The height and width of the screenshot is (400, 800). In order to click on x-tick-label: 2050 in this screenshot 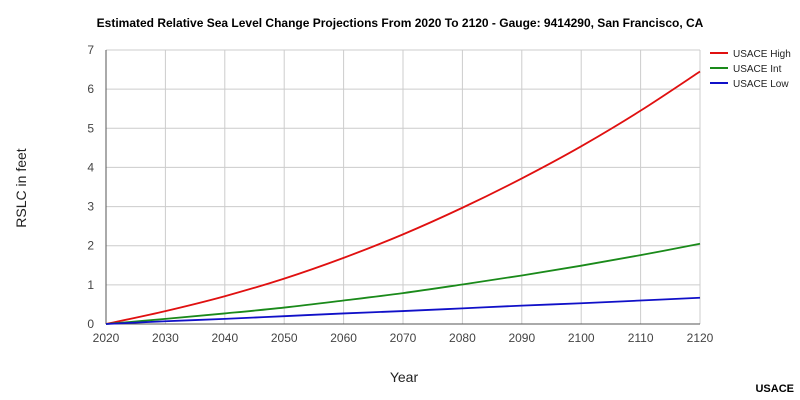, I will do `click(284, 338)`.